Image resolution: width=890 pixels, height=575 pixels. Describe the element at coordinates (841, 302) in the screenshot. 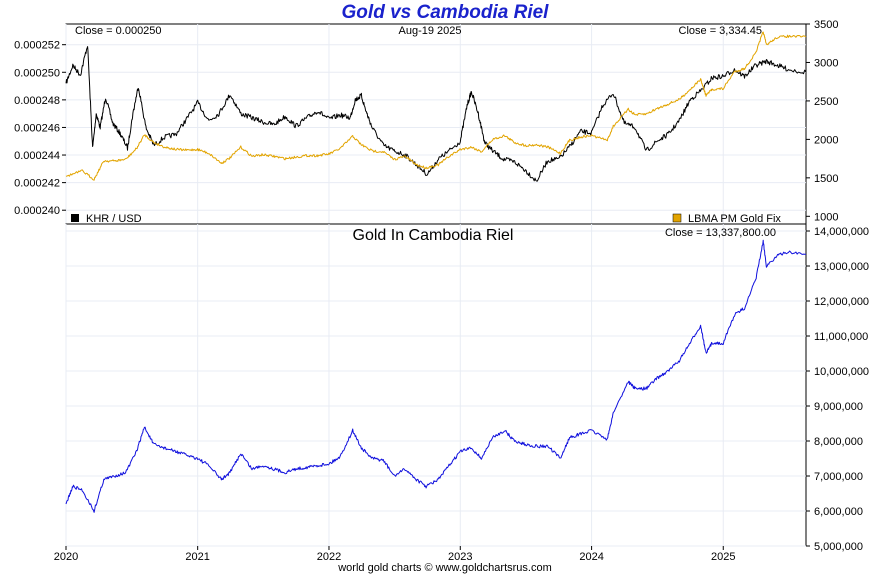

I see `bottom-right-tick-label: 12,000,000` at that location.